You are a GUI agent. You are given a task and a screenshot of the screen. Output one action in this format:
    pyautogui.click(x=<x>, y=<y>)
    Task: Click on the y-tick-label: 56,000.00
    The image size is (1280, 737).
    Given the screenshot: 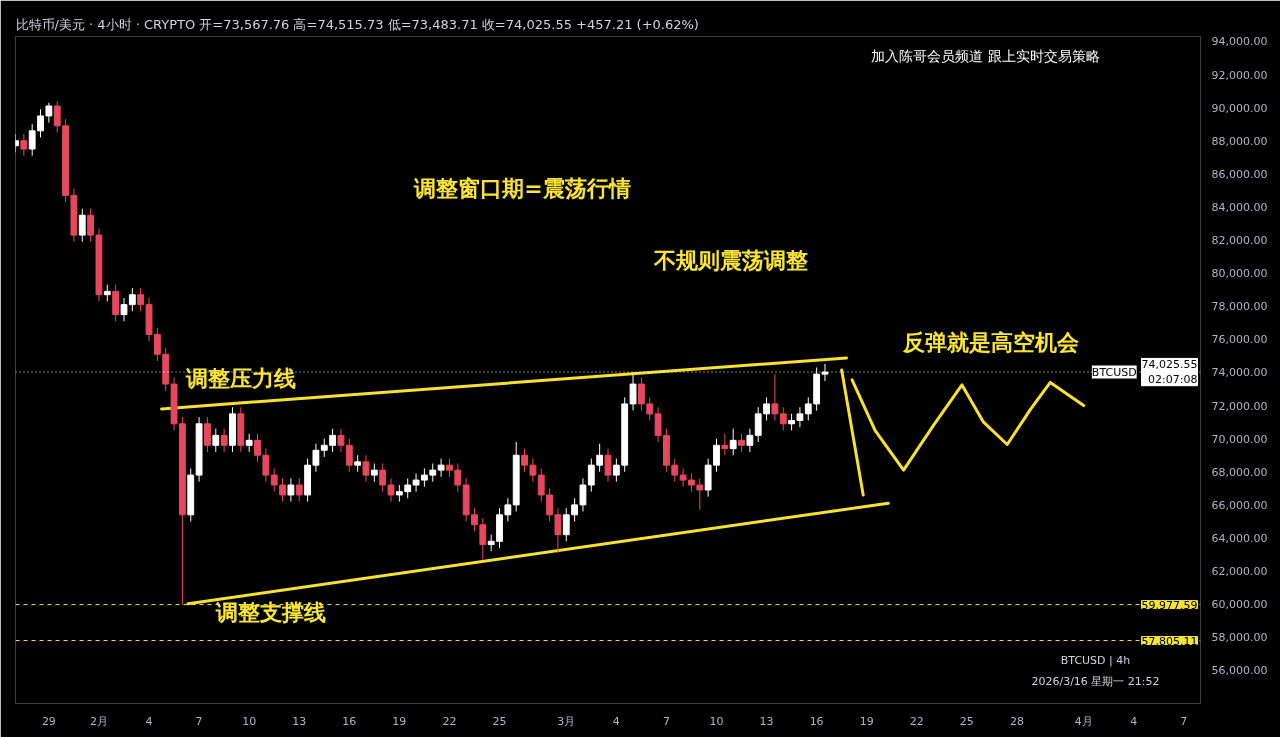 What is the action you would take?
    pyautogui.click(x=1239, y=671)
    